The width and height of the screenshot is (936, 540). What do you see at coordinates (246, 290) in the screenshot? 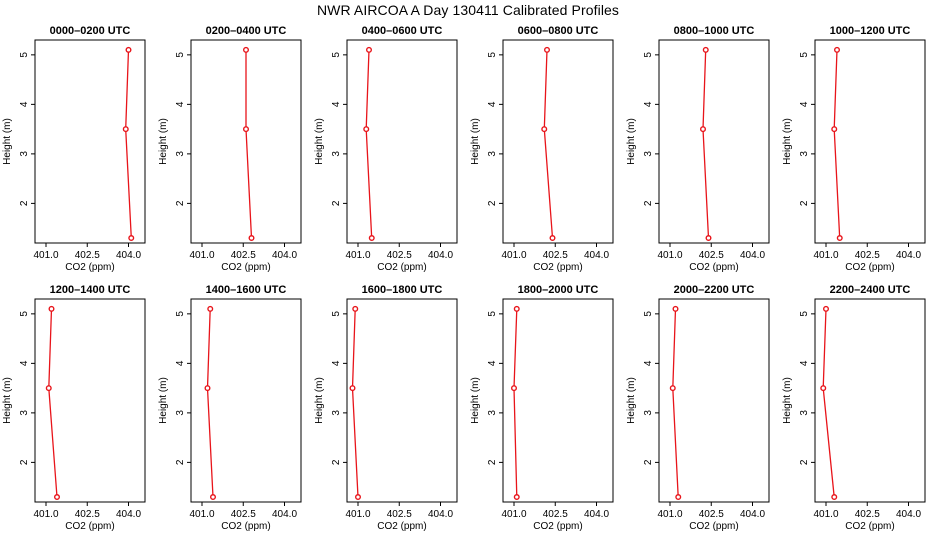
I see `panel-title: 1400–1600 UTC` at bounding box center [246, 290].